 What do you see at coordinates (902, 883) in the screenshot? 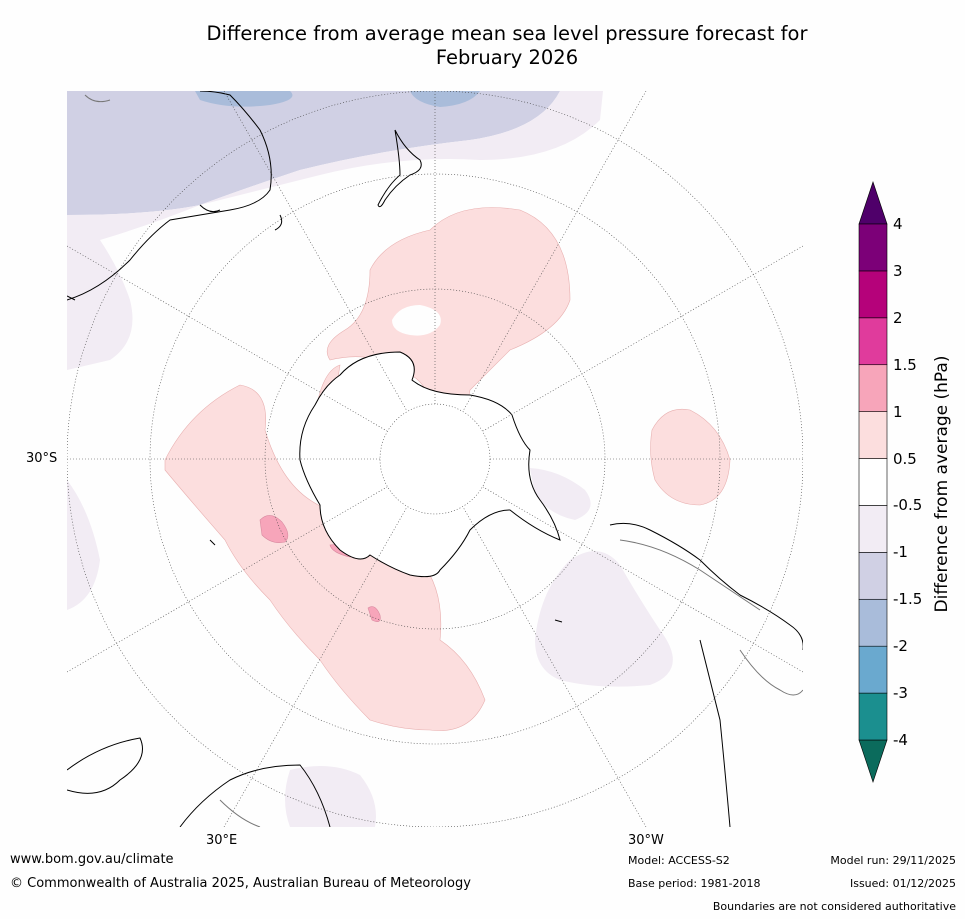
I see `footer-issued: Issued: 01/12/2025` at bounding box center [902, 883].